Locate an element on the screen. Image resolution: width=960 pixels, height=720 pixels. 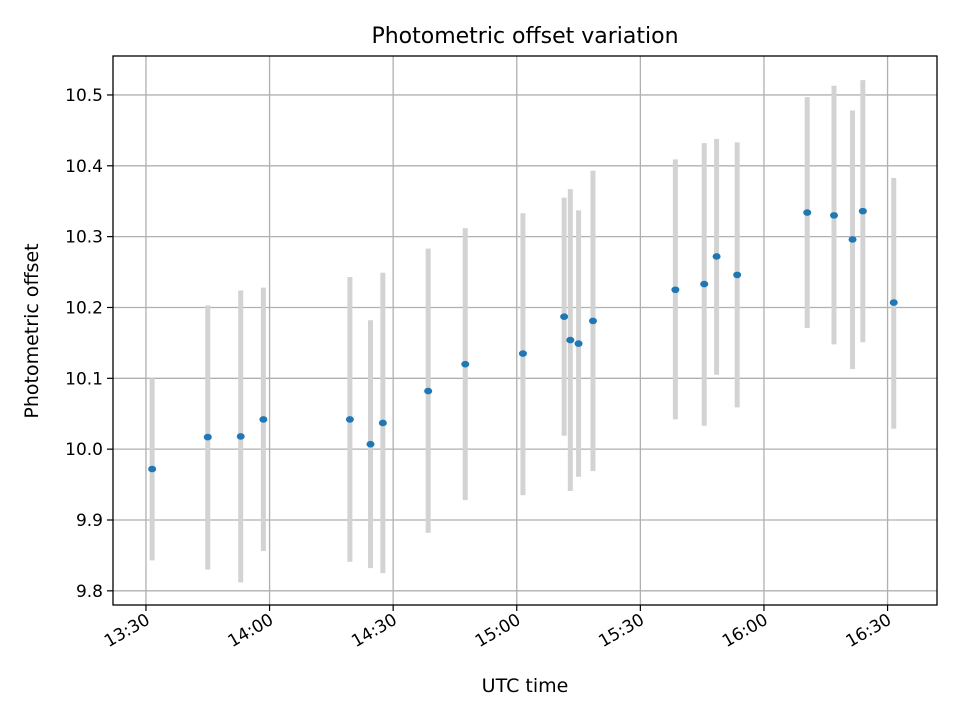
y-tick-label: 10.5 is located at coordinates (84, 96).